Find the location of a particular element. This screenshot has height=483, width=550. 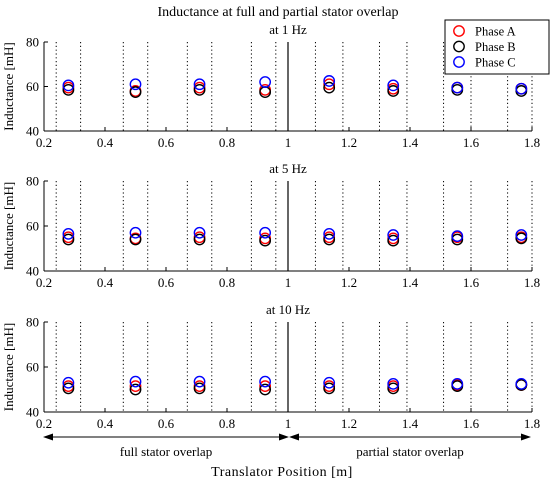

full-overlap-arrow-right-head is located at coordinates (284, 437).